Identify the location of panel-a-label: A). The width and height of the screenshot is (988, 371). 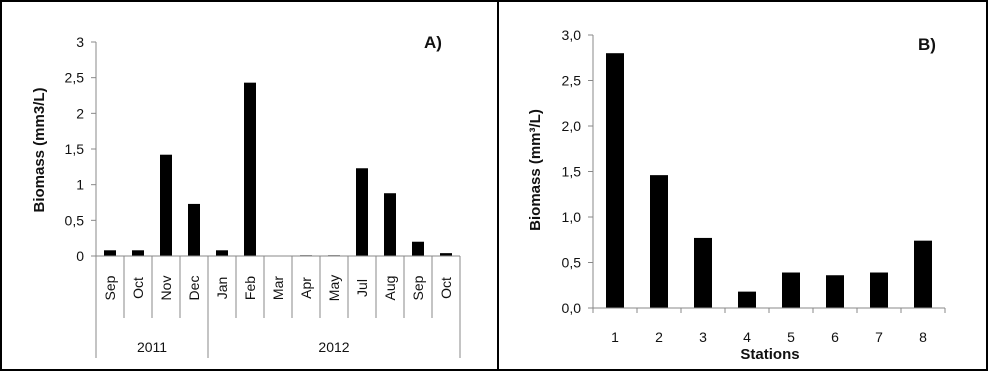
(433, 42).